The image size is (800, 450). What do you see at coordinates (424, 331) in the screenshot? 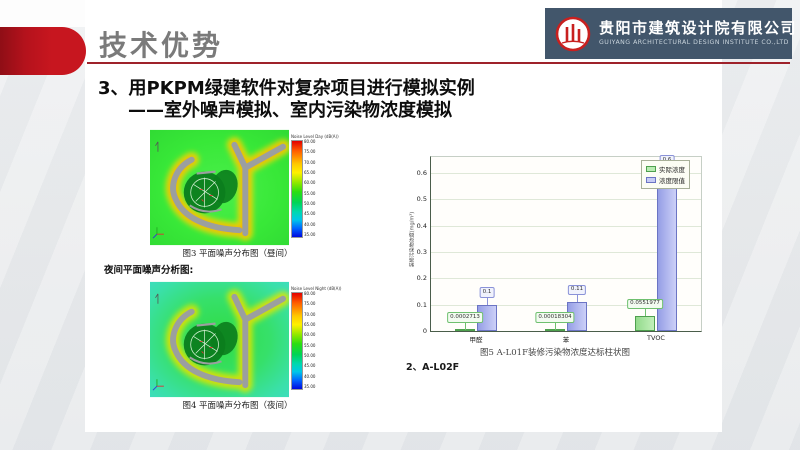
I see `y-tick-label: 0` at bounding box center [424, 331].